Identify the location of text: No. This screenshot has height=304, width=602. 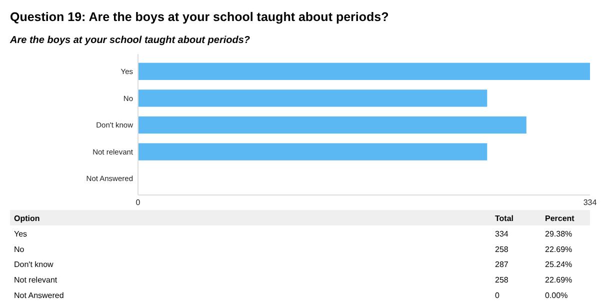
(19, 249).